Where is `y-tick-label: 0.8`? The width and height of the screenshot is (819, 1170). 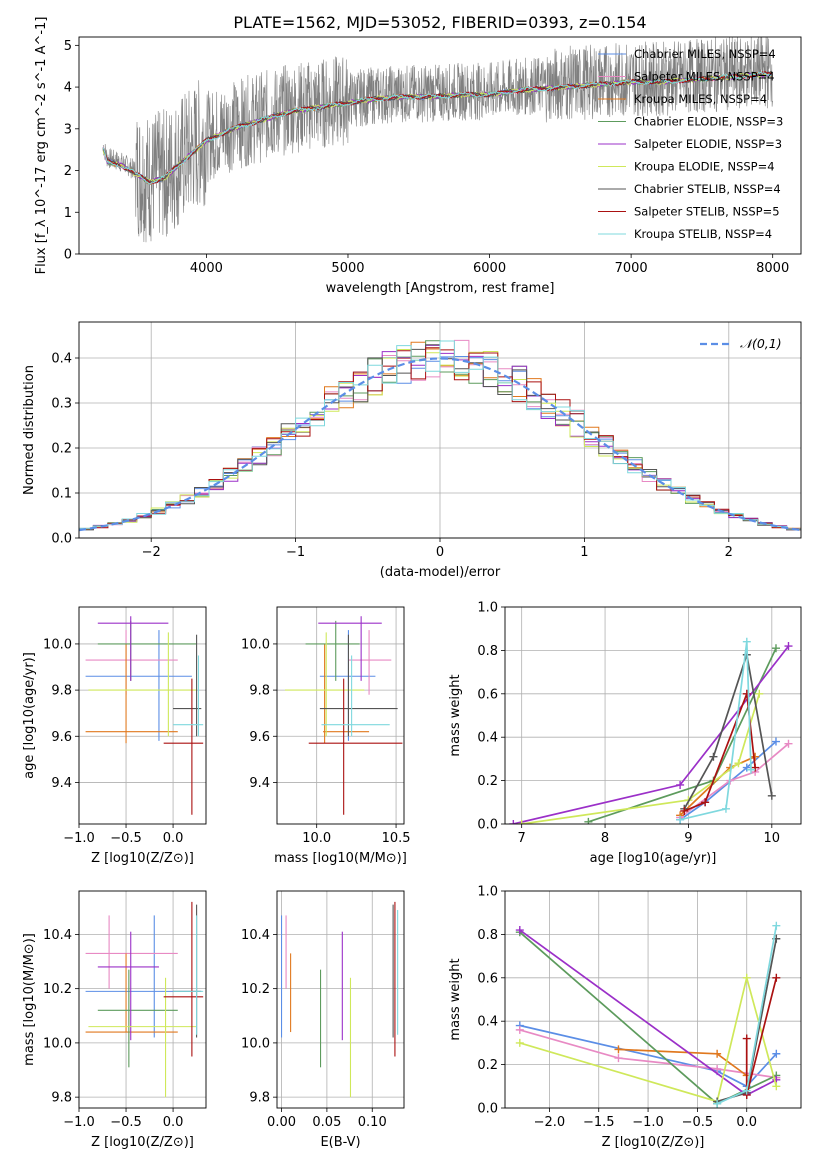 y-tick-label: 0.8 is located at coordinates (487, 651).